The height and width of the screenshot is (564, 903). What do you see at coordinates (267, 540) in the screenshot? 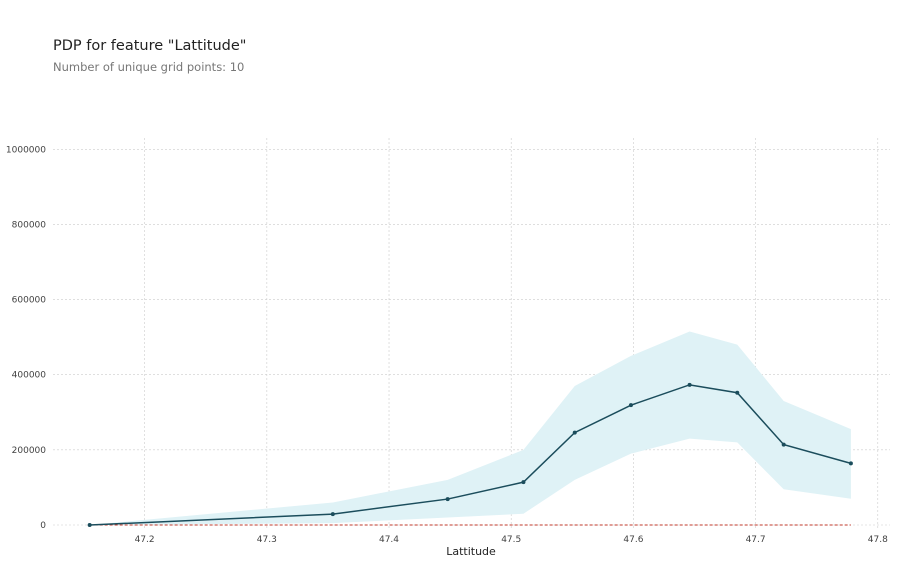
I see `x-tick-label: 47.3` at bounding box center [267, 540].